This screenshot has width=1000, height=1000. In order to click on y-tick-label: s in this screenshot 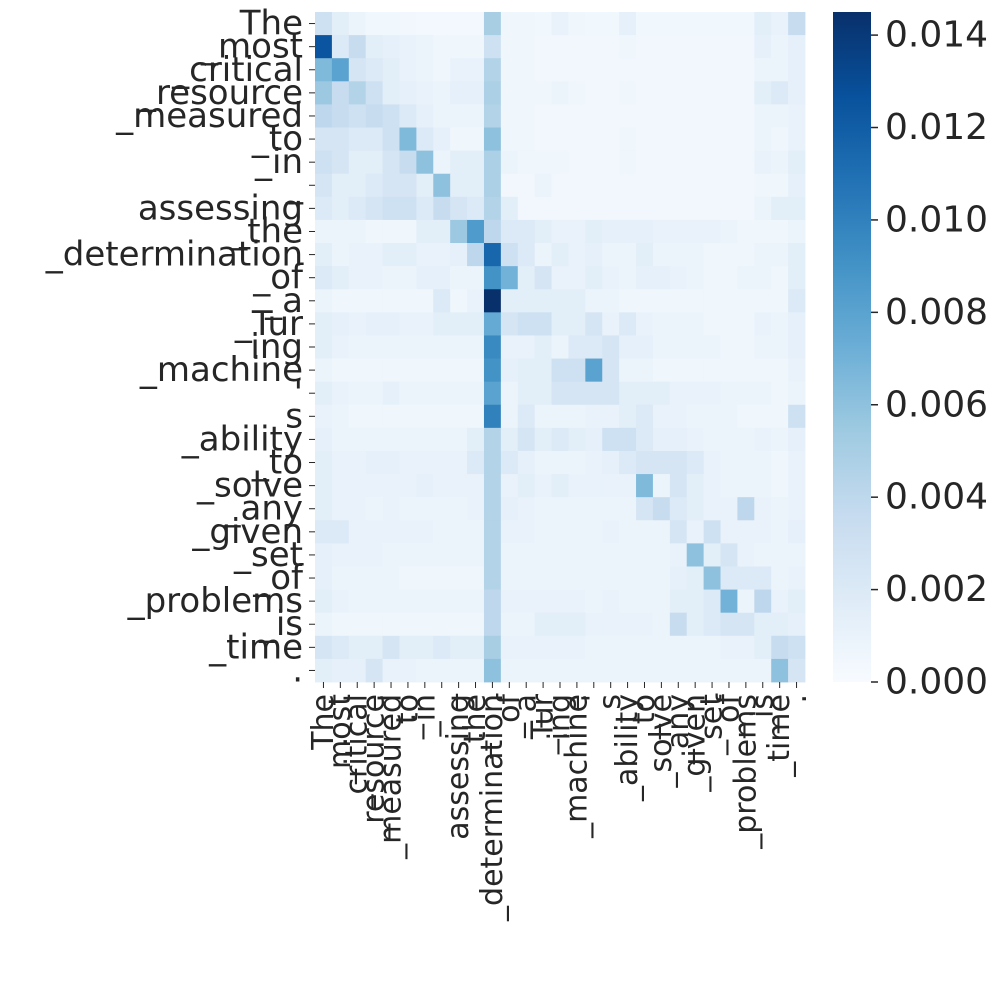, I will do `click(294, 416)`.